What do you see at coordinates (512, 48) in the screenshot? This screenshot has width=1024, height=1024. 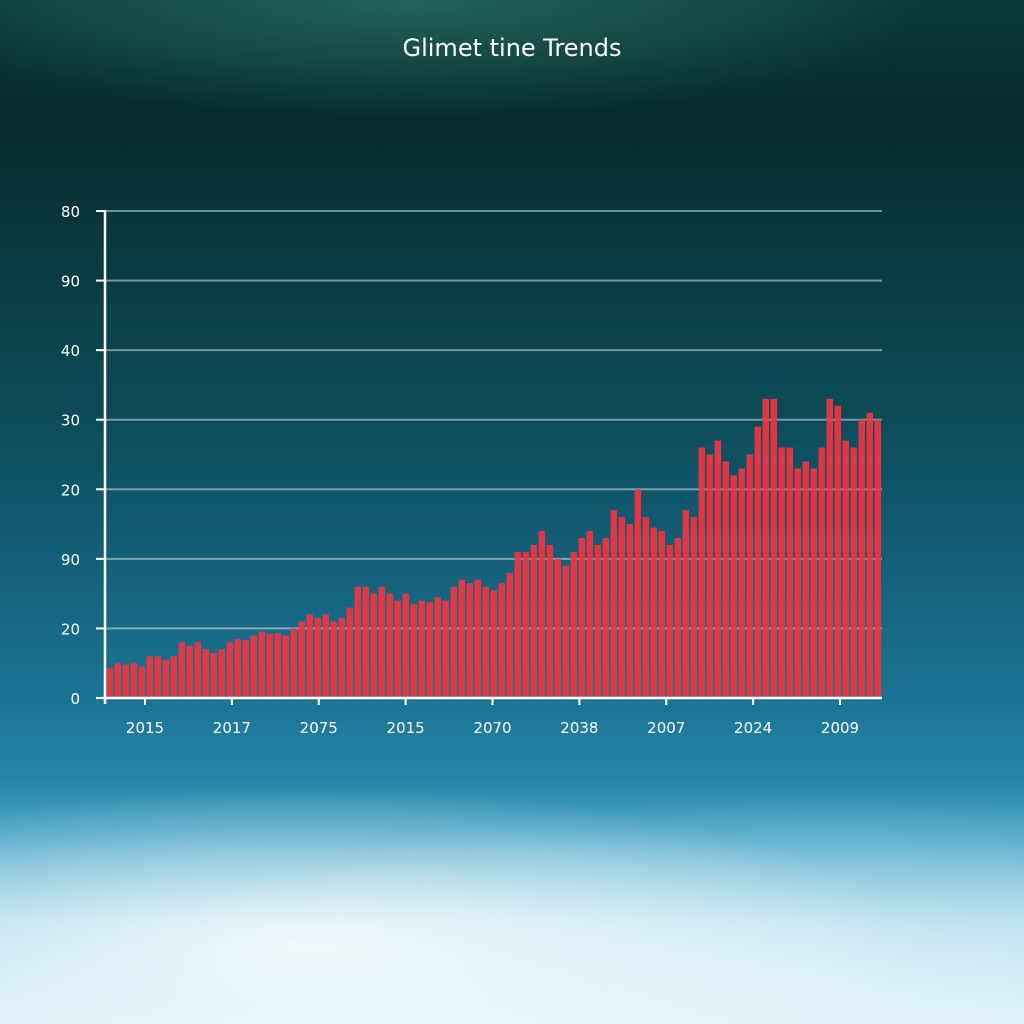 I see `chart-title: Glimet tine Trends` at bounding box center [512, 48].